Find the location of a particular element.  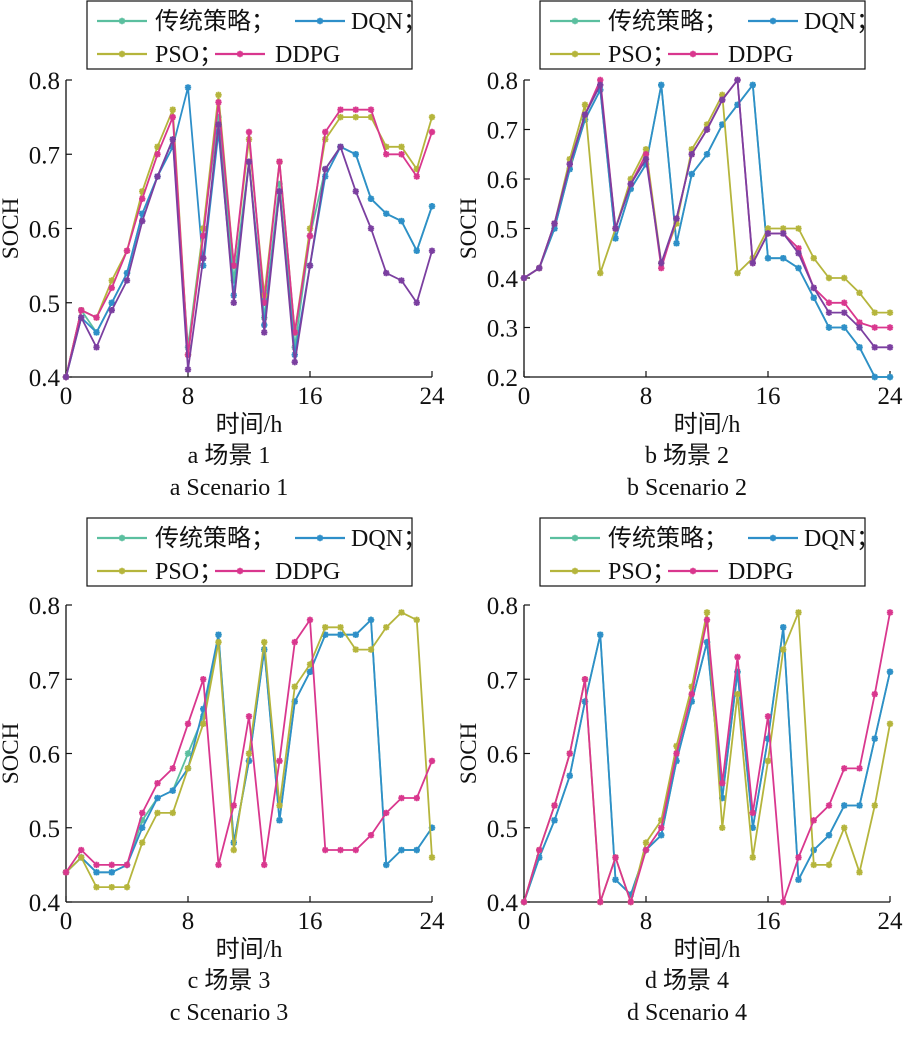

legend-marker-ddpg is located at coordinates (240, 571).